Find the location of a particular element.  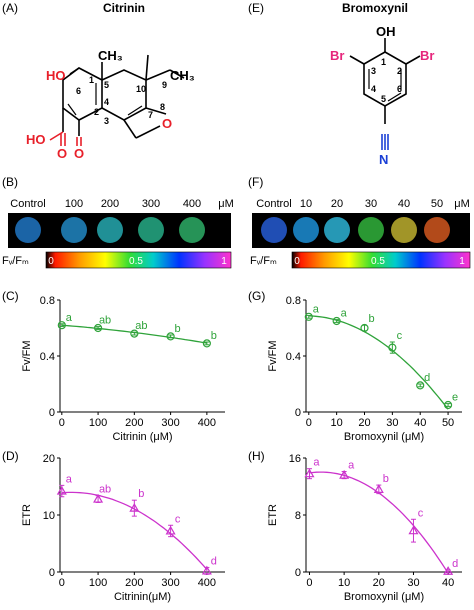

atom-o-keto: O is located at coordinates (79, 153).